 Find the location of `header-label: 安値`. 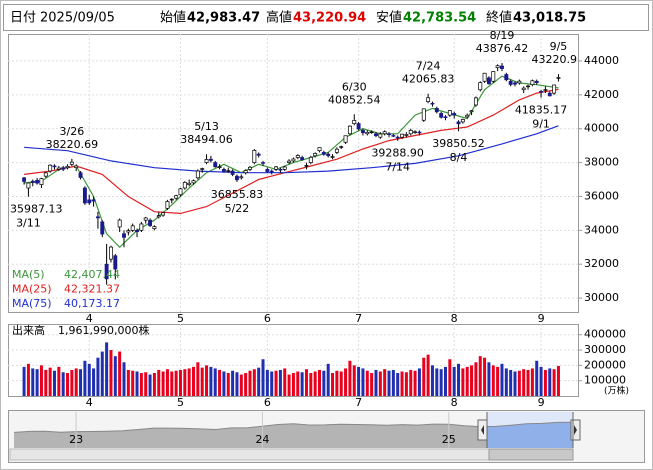

header-label: 安値 is located at coordinates (389, 18).